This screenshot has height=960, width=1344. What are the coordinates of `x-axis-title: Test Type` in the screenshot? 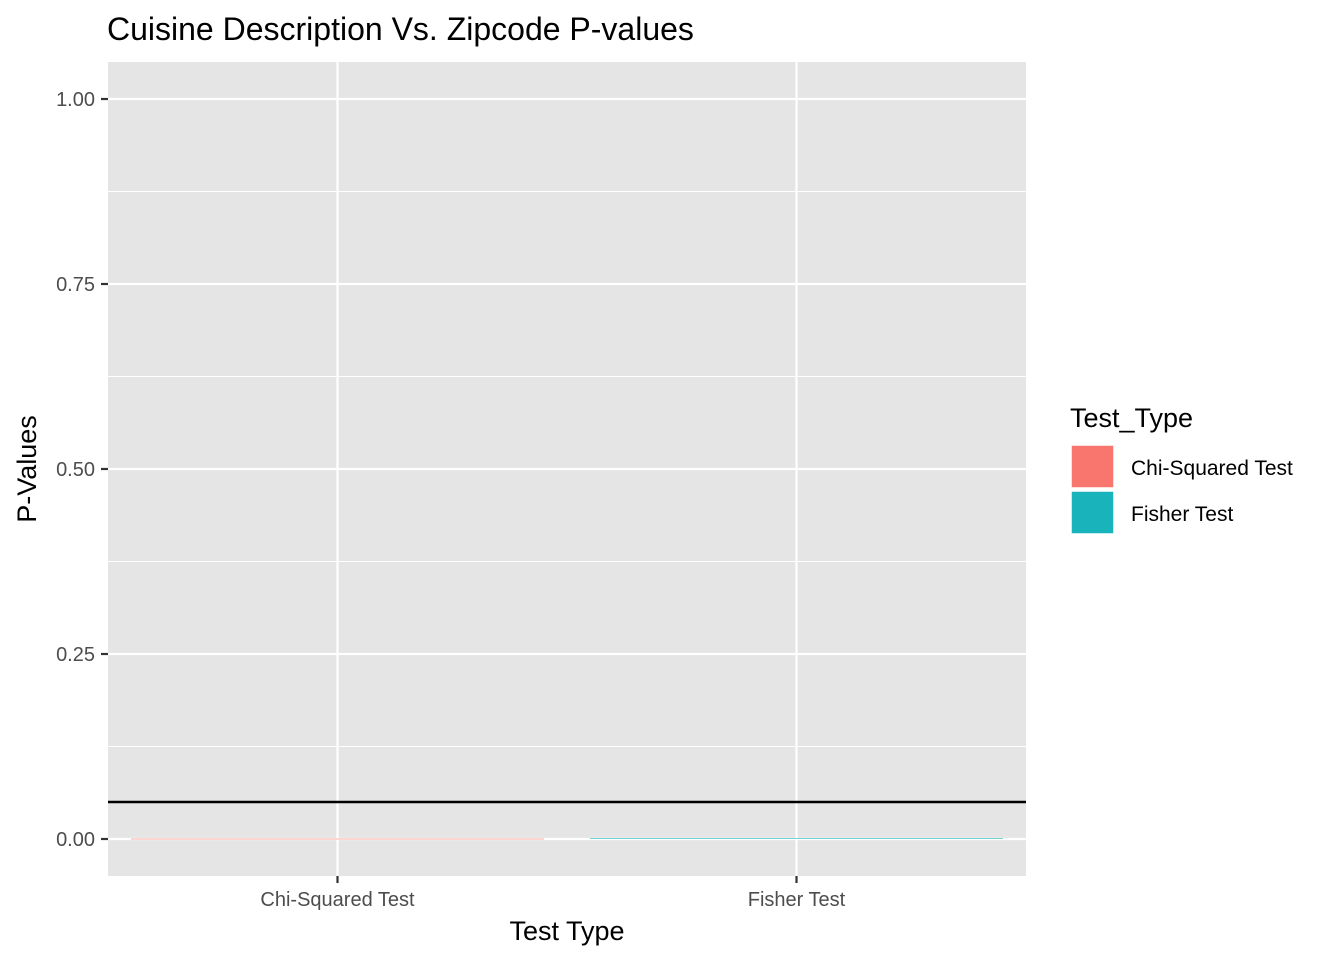 It's located at (566, 931).